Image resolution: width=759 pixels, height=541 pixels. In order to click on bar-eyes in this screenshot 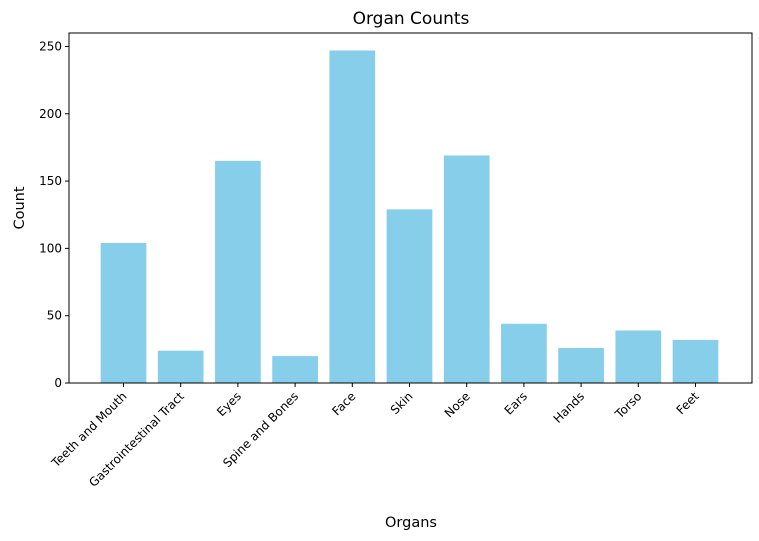, I will do `click(238, 271)`.